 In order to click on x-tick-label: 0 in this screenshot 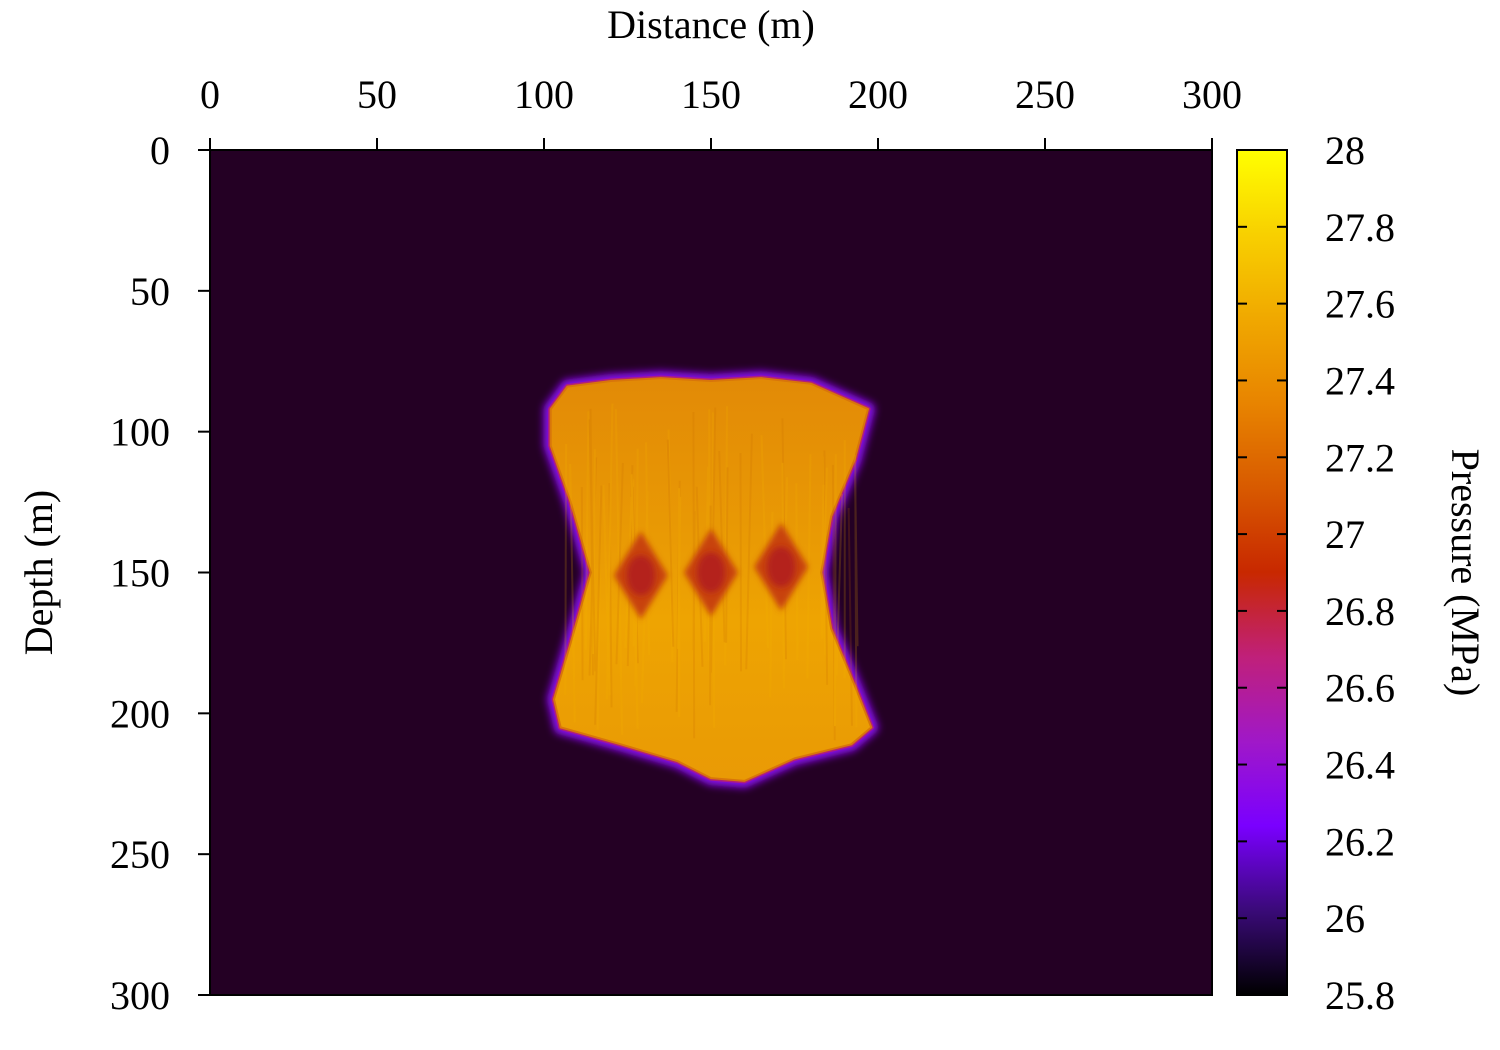, I will do `click(210, 94)`.